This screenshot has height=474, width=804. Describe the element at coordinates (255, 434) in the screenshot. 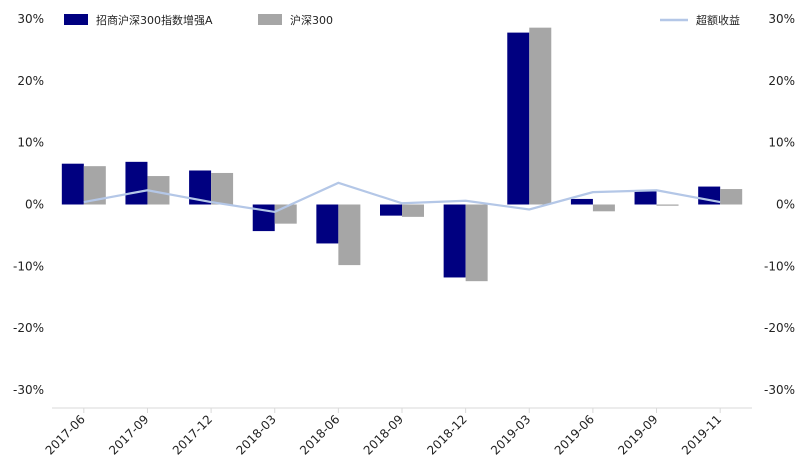

I see `x-tick-label: 2018-03` at that location.